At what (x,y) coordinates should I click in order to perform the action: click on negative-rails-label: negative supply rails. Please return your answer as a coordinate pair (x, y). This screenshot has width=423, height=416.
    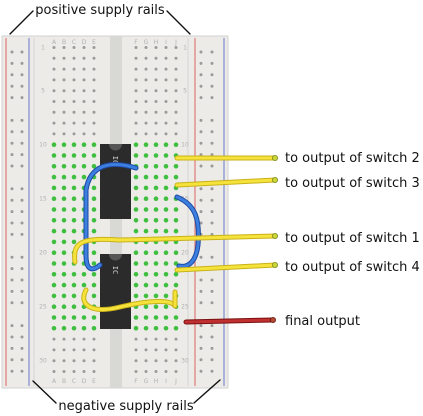
    Looking at the image, I should click on (125, 406).